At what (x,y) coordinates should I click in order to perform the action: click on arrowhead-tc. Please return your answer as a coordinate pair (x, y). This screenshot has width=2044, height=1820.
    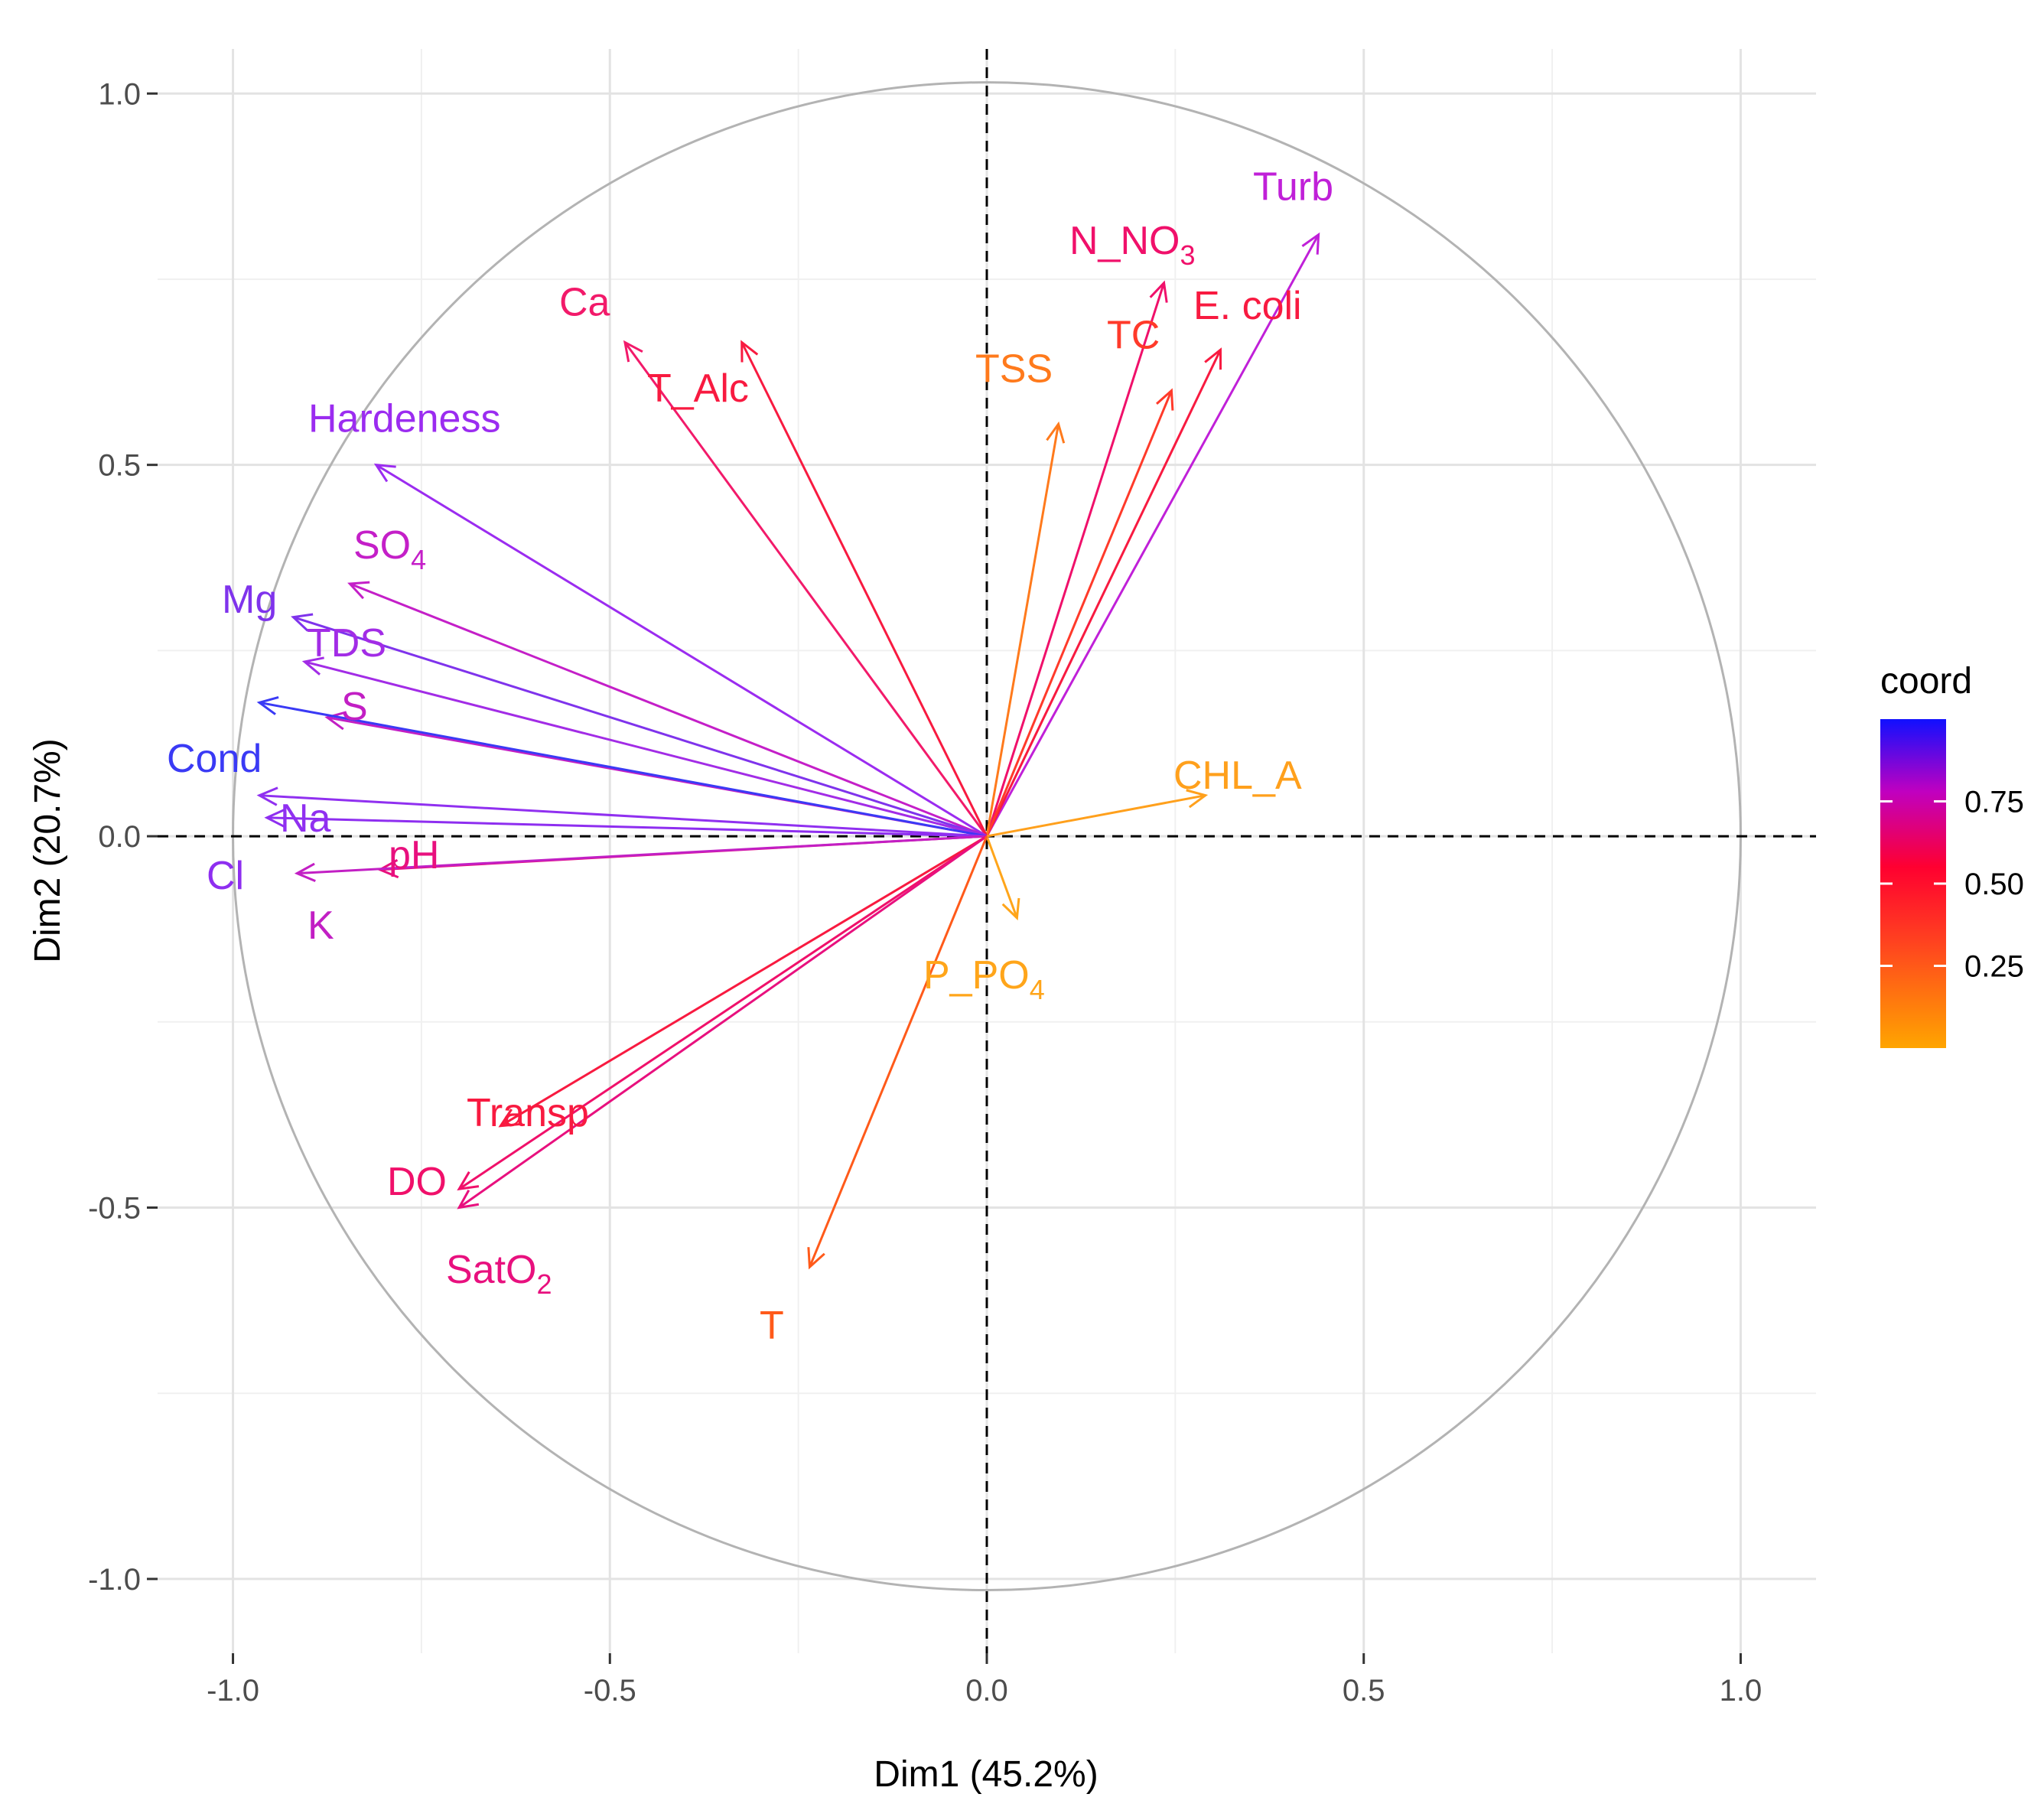
    Looking at the image, I should click on (1165, 399).